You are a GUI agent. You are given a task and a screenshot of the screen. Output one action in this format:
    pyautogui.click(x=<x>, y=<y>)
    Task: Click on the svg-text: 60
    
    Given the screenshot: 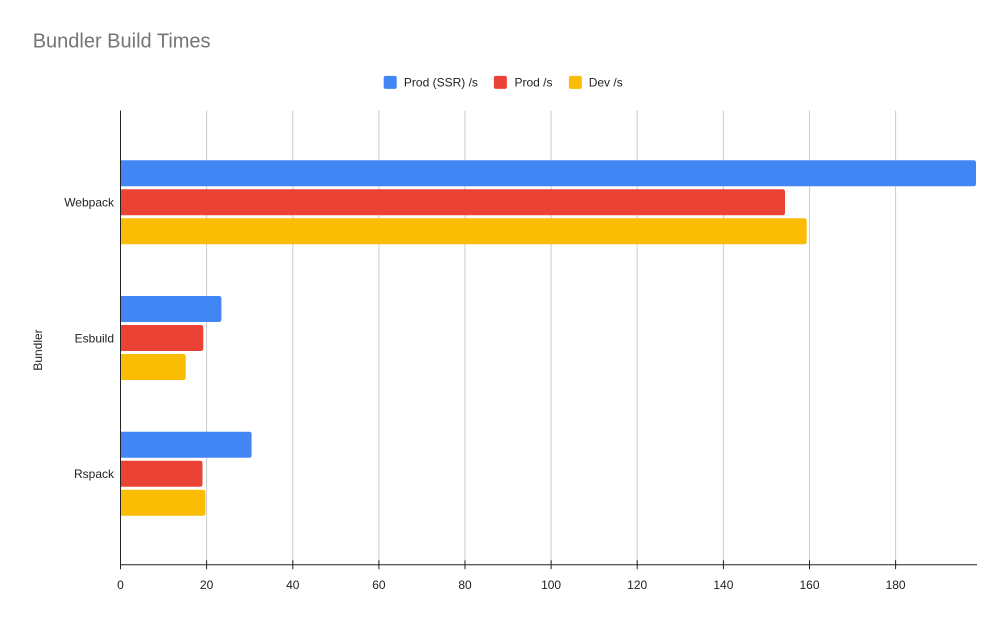 What is the action you would take?
    pyautogui.click(x=379, y=585)
    